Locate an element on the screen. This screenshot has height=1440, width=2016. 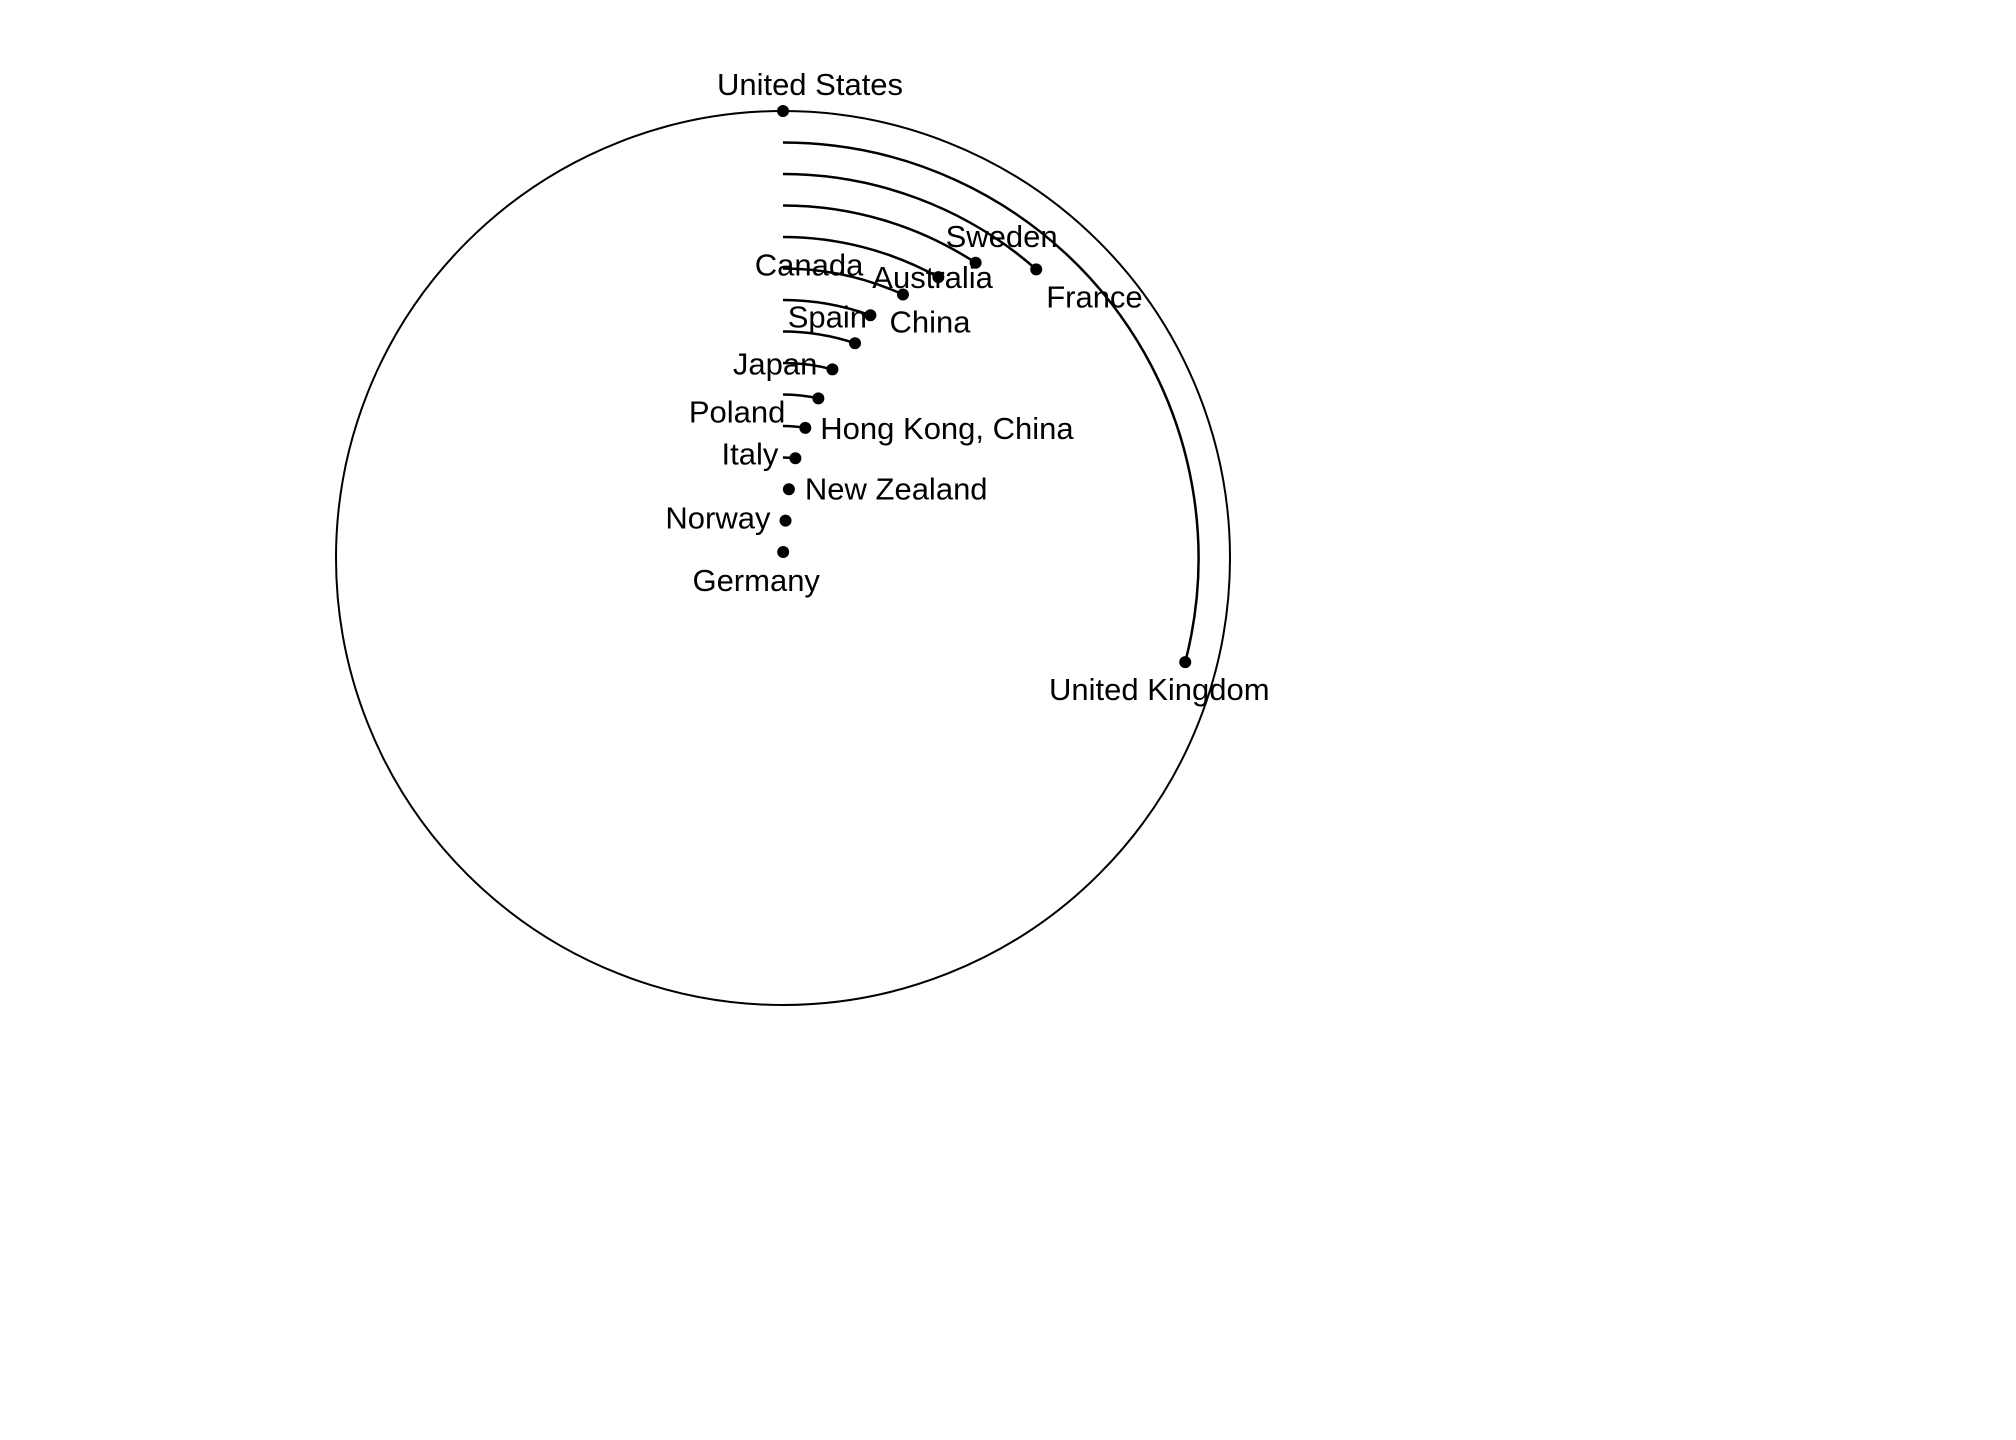
dot-hong-kong-china is located at coordinates (805, 427).